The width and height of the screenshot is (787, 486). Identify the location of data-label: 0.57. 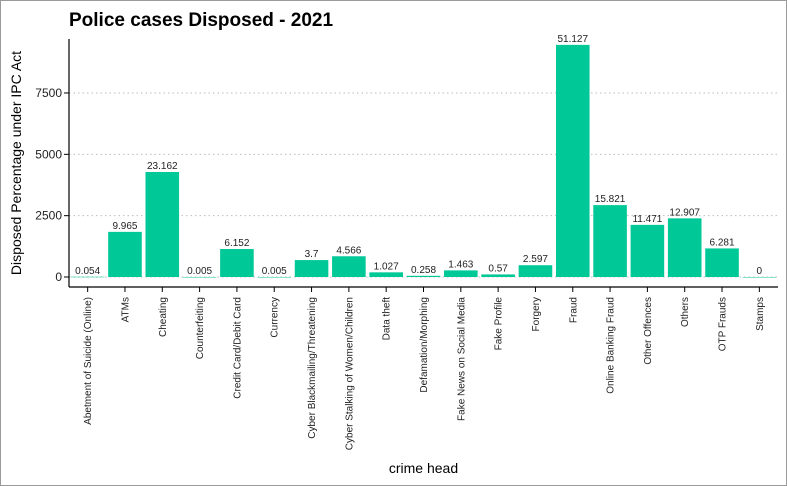
(498, 268).